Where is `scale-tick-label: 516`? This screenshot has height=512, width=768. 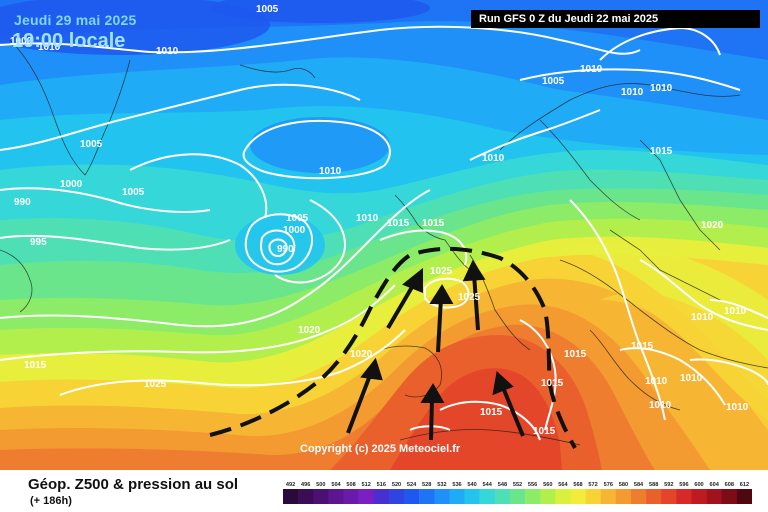 scale-tick-label: 516 is located at coordinates (381, 485).